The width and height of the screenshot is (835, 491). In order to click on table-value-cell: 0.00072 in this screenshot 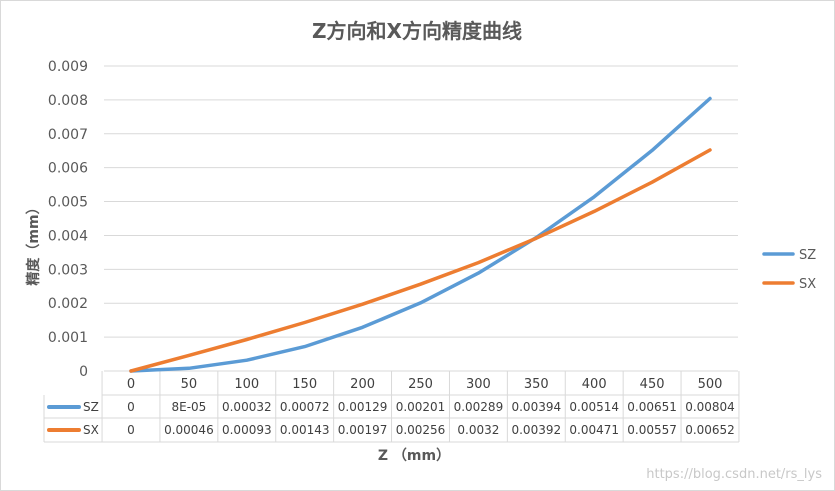, I will do `click(305, 407)`.